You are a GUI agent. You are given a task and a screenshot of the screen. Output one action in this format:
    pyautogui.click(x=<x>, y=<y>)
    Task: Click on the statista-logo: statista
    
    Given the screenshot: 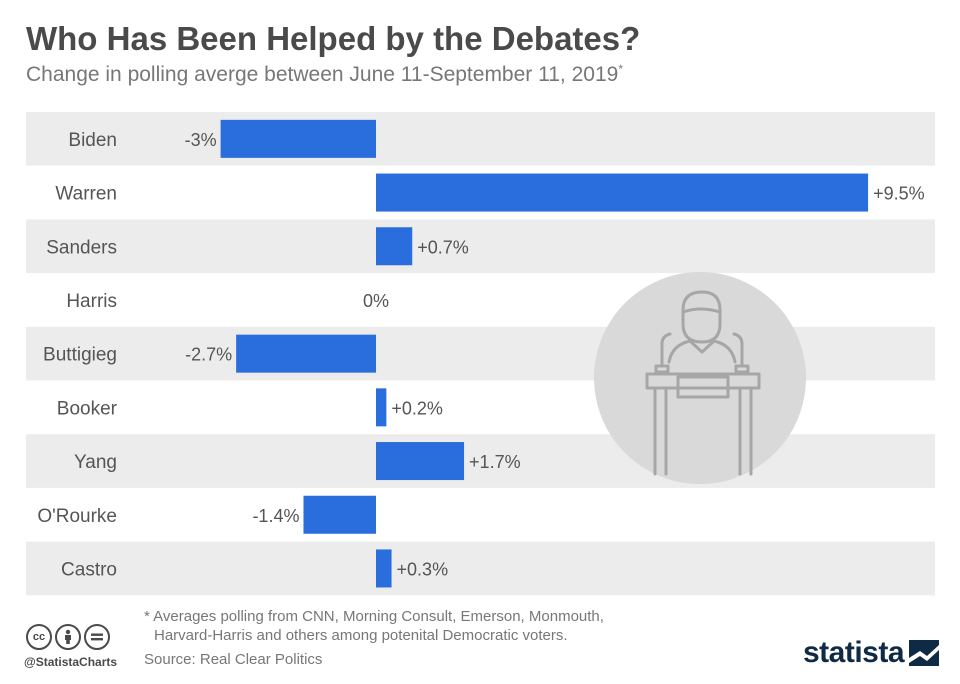 What is the action you would take?
    pyautogui.click(x=871, y=653)
    